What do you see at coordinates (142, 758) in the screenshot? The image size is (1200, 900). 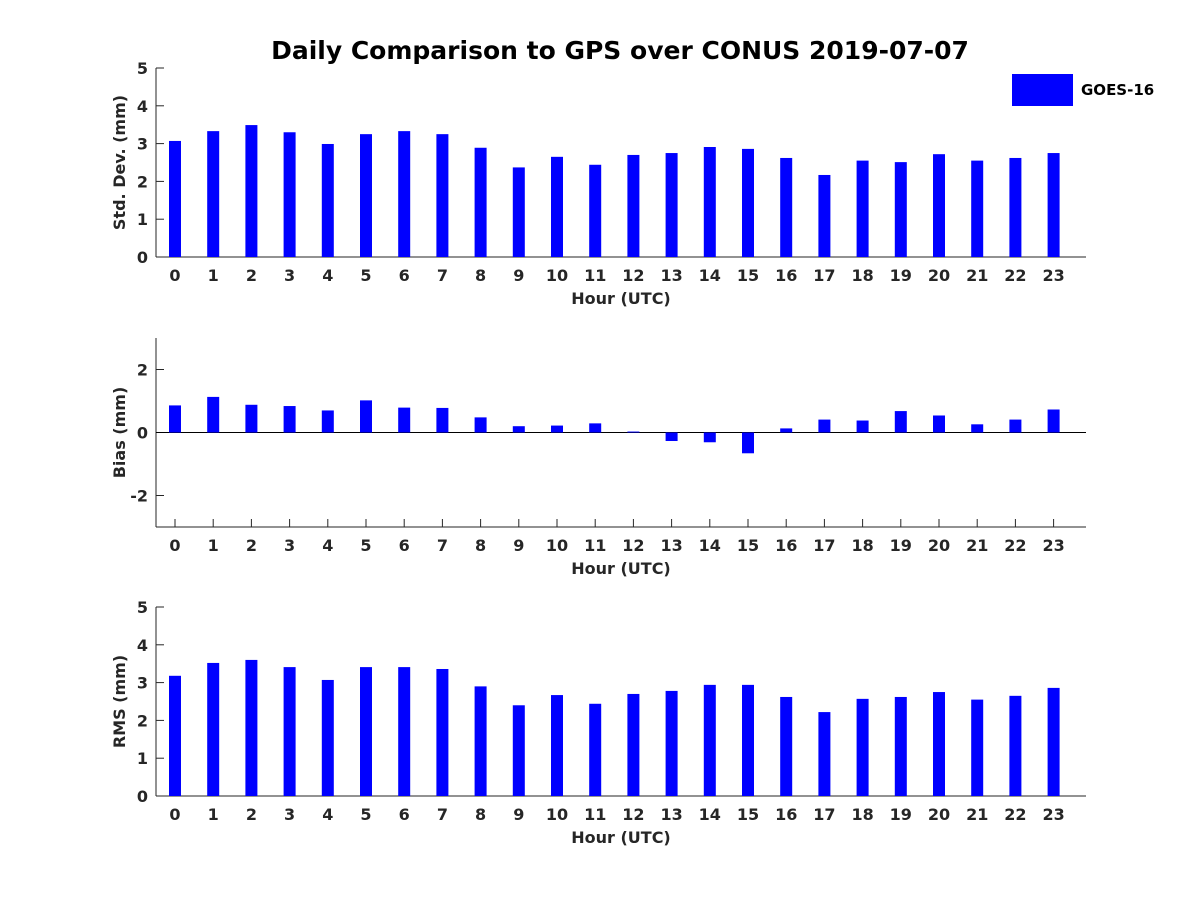 I see `y-tick-label: 1` at bounding box center [142, 758].